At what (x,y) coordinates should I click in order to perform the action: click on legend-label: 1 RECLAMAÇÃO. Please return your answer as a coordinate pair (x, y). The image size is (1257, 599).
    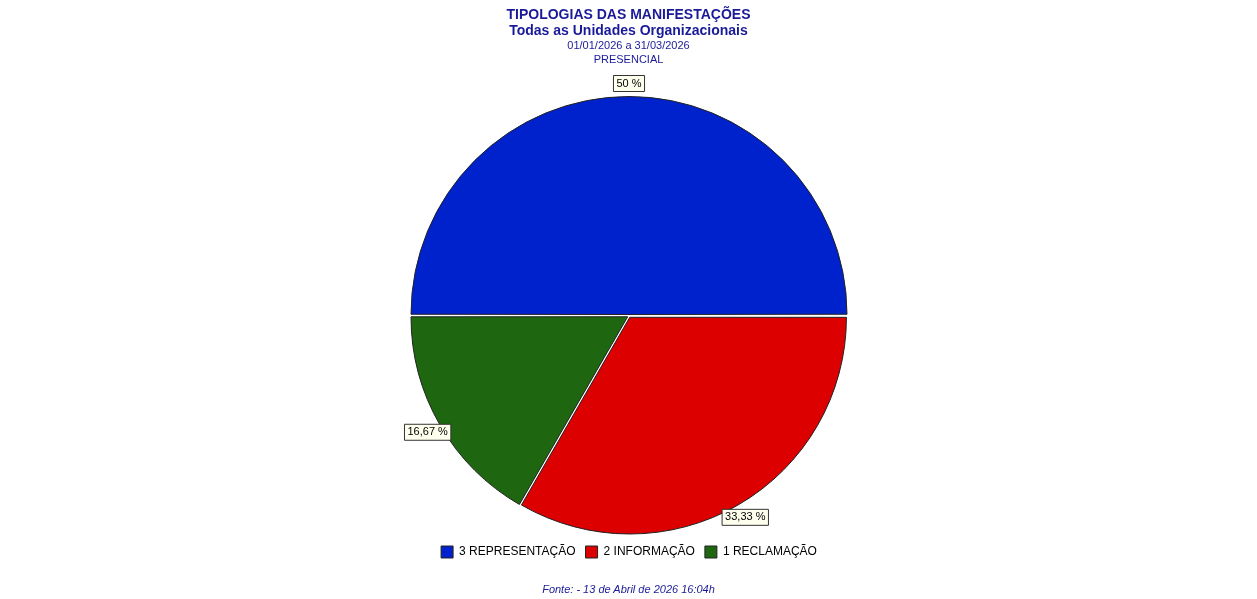
    Looking at the image, I should click on (769, 551).